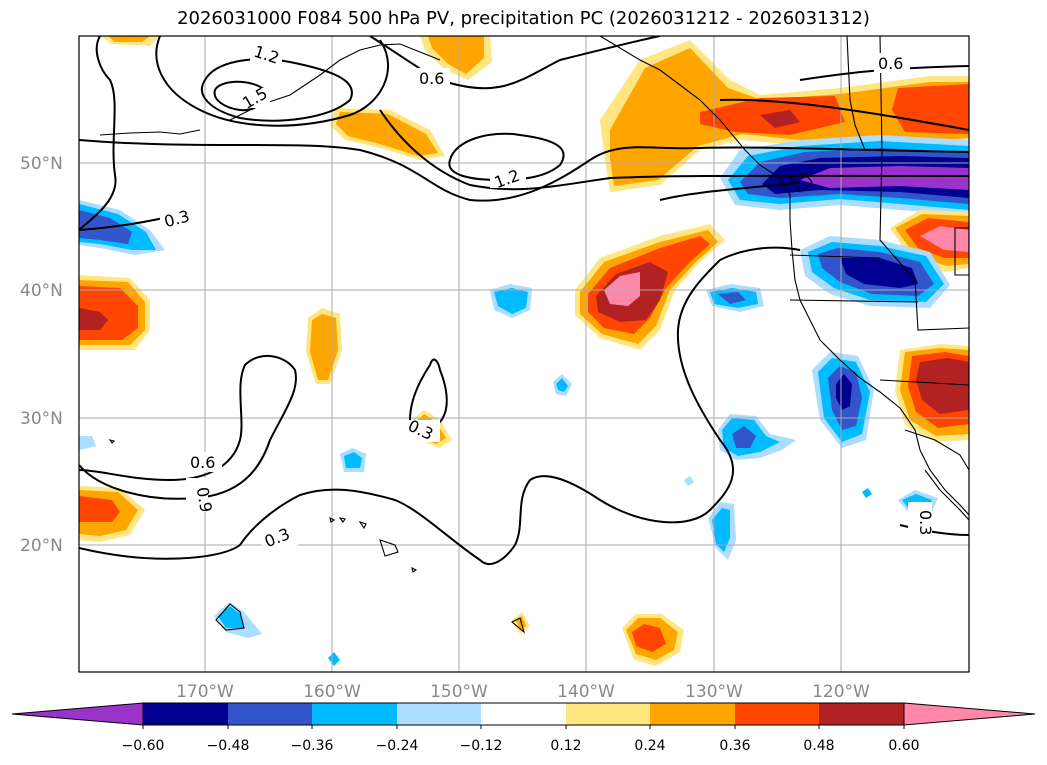 This screenshot has height=765, width=1047. Describe the element at coordinates (41, 419) in the screenshot. I see `lat-tick-label: 30°N` at that location.